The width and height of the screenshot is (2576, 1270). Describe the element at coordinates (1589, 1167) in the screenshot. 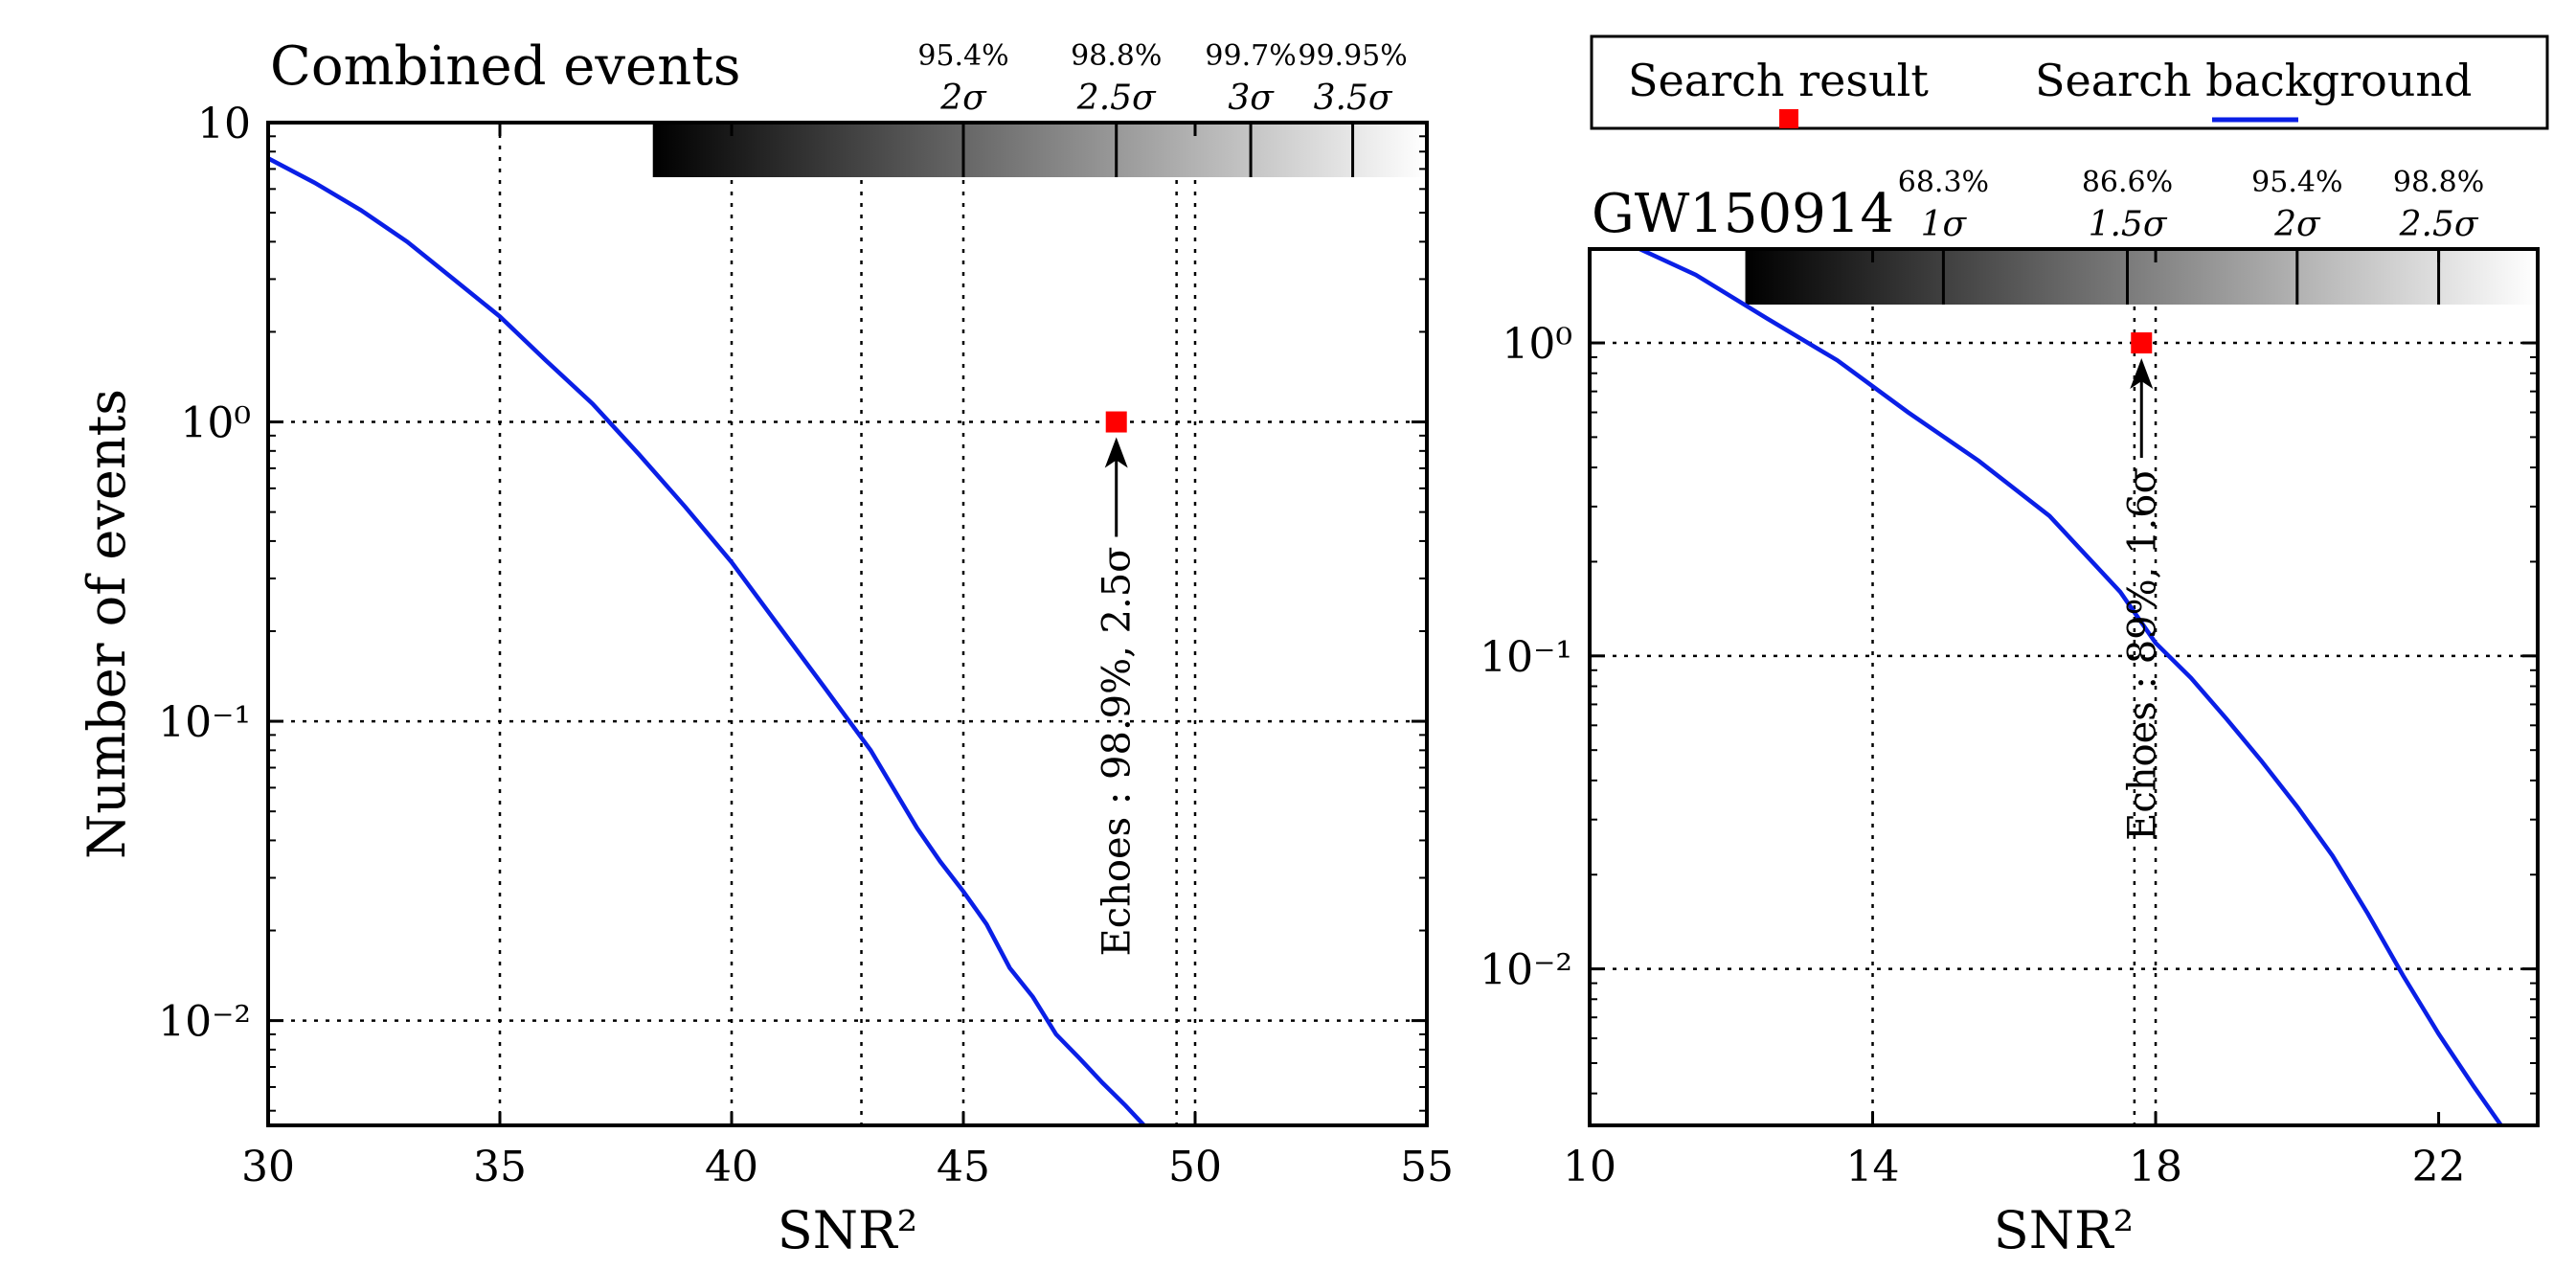

I see `x-tick-label: 10` at that location.